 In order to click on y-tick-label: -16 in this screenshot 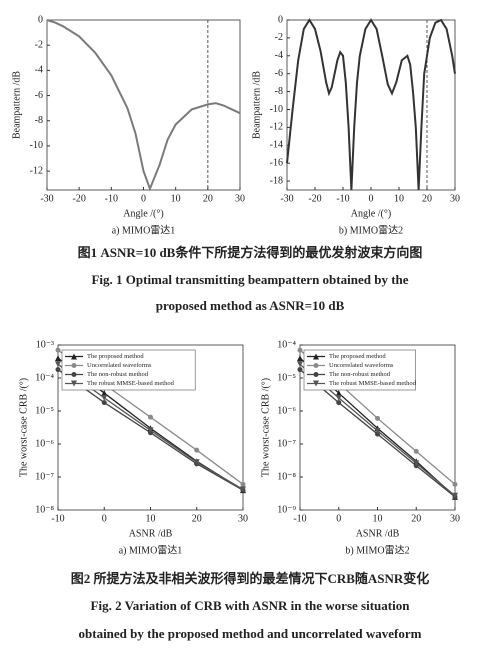, I will do `click(276, 162)`.